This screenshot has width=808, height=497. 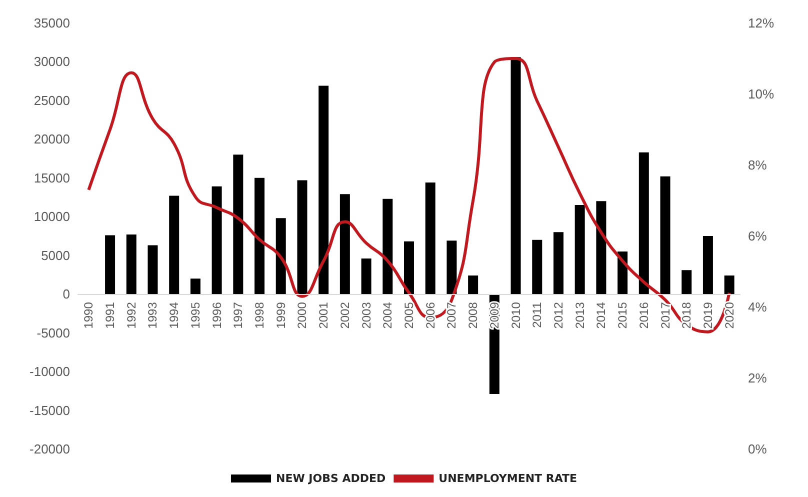 What do you see at coordinates (259, 315) in the screenshot?
I see `x-tick-label: 1998` at bounding box center [259, 315].